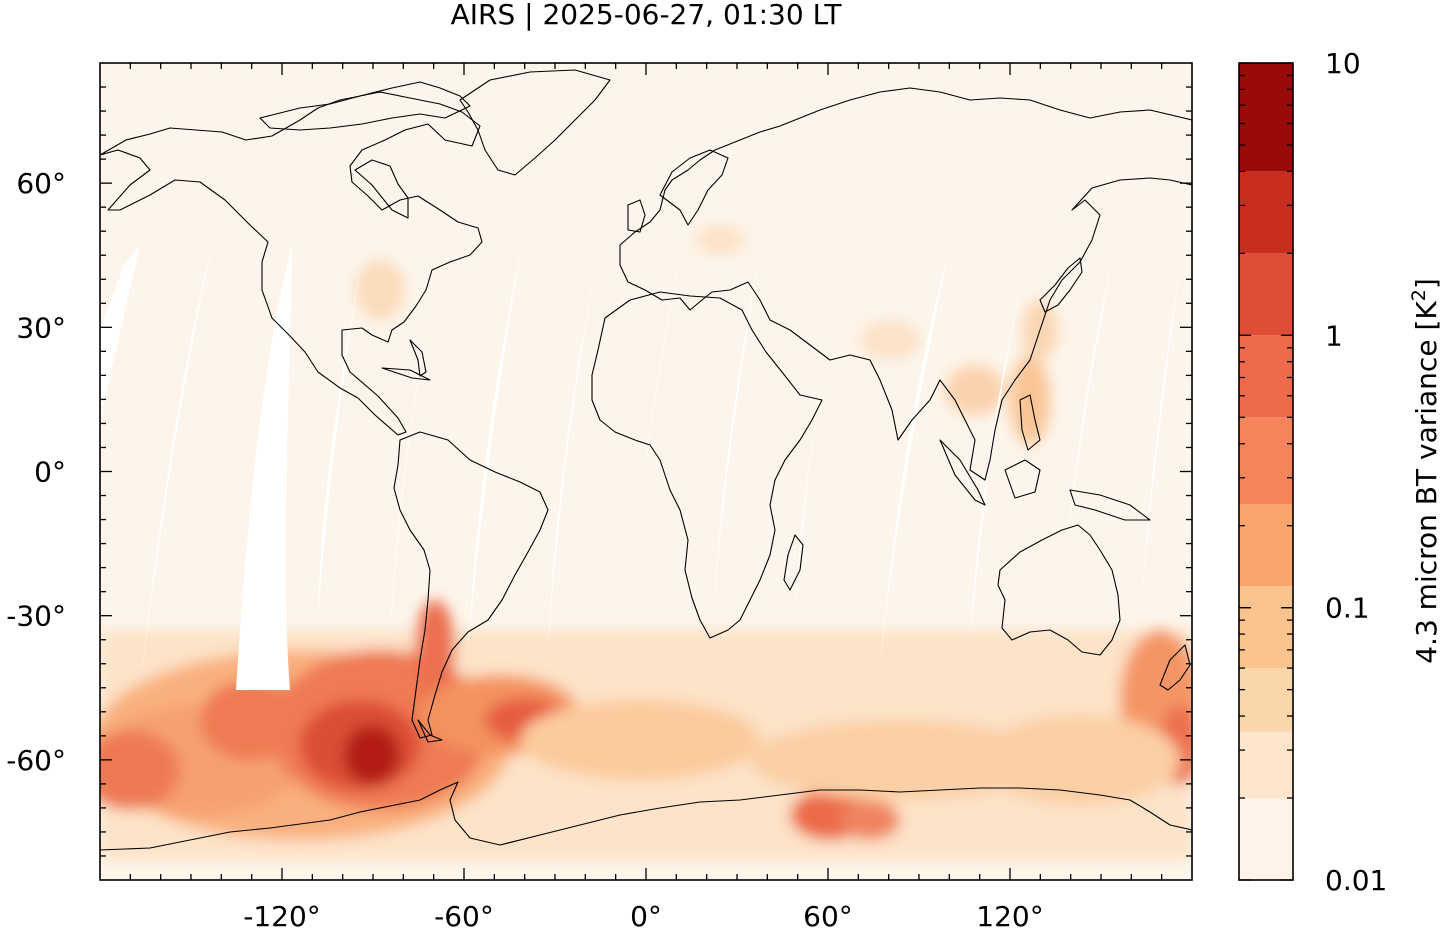 The image size is (1442, 934). What do you see at coordinates (646, 15) in the screenshot?
I see `map-title: AIRS | 2025-06-27, 01:30 LT` at bounding box center [646, 15].